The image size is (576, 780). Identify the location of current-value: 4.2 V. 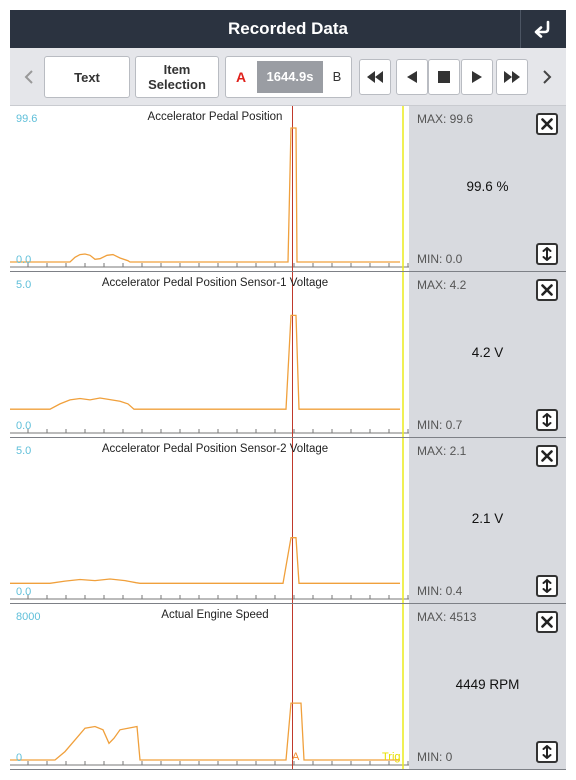
(487, 352).